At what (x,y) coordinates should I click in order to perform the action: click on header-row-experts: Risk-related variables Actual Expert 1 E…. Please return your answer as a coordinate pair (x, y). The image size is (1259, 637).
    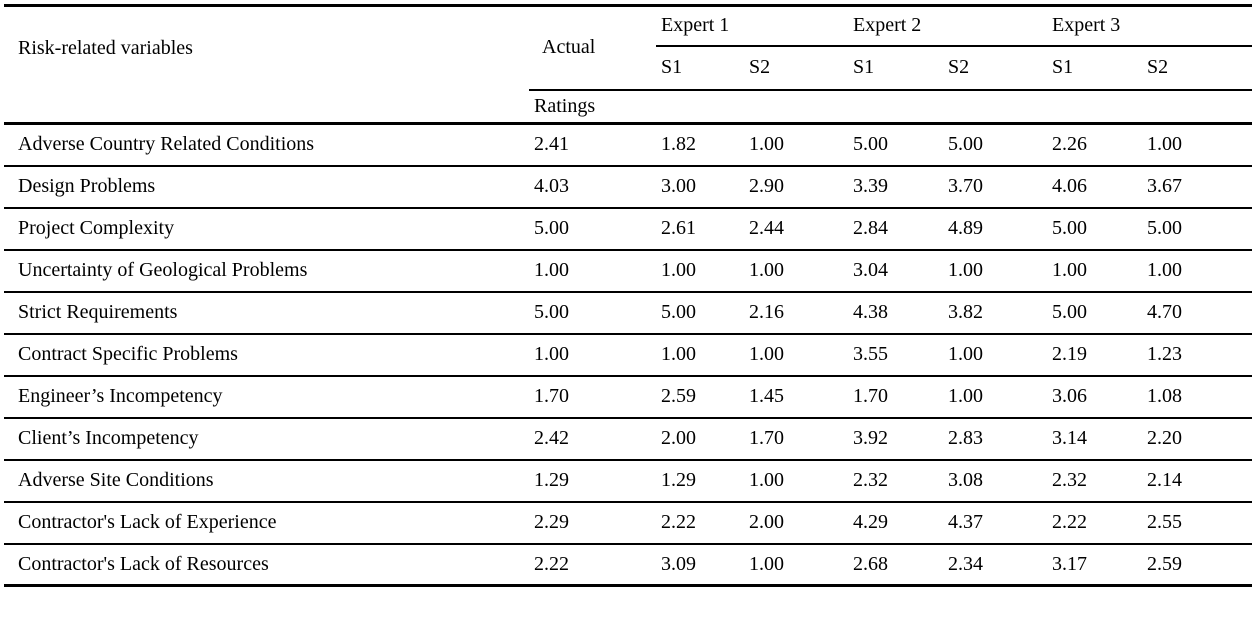
    Looking at the image, I should click on (628, 48).